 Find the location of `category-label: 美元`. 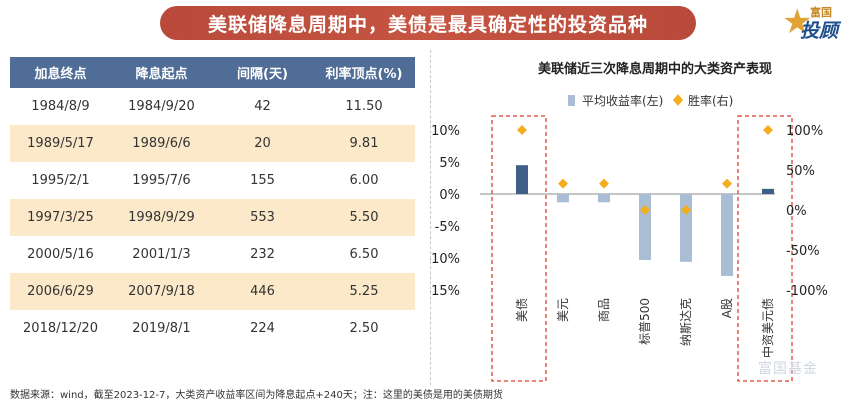

category-label: 美元 is located at coordinates (563, 310).